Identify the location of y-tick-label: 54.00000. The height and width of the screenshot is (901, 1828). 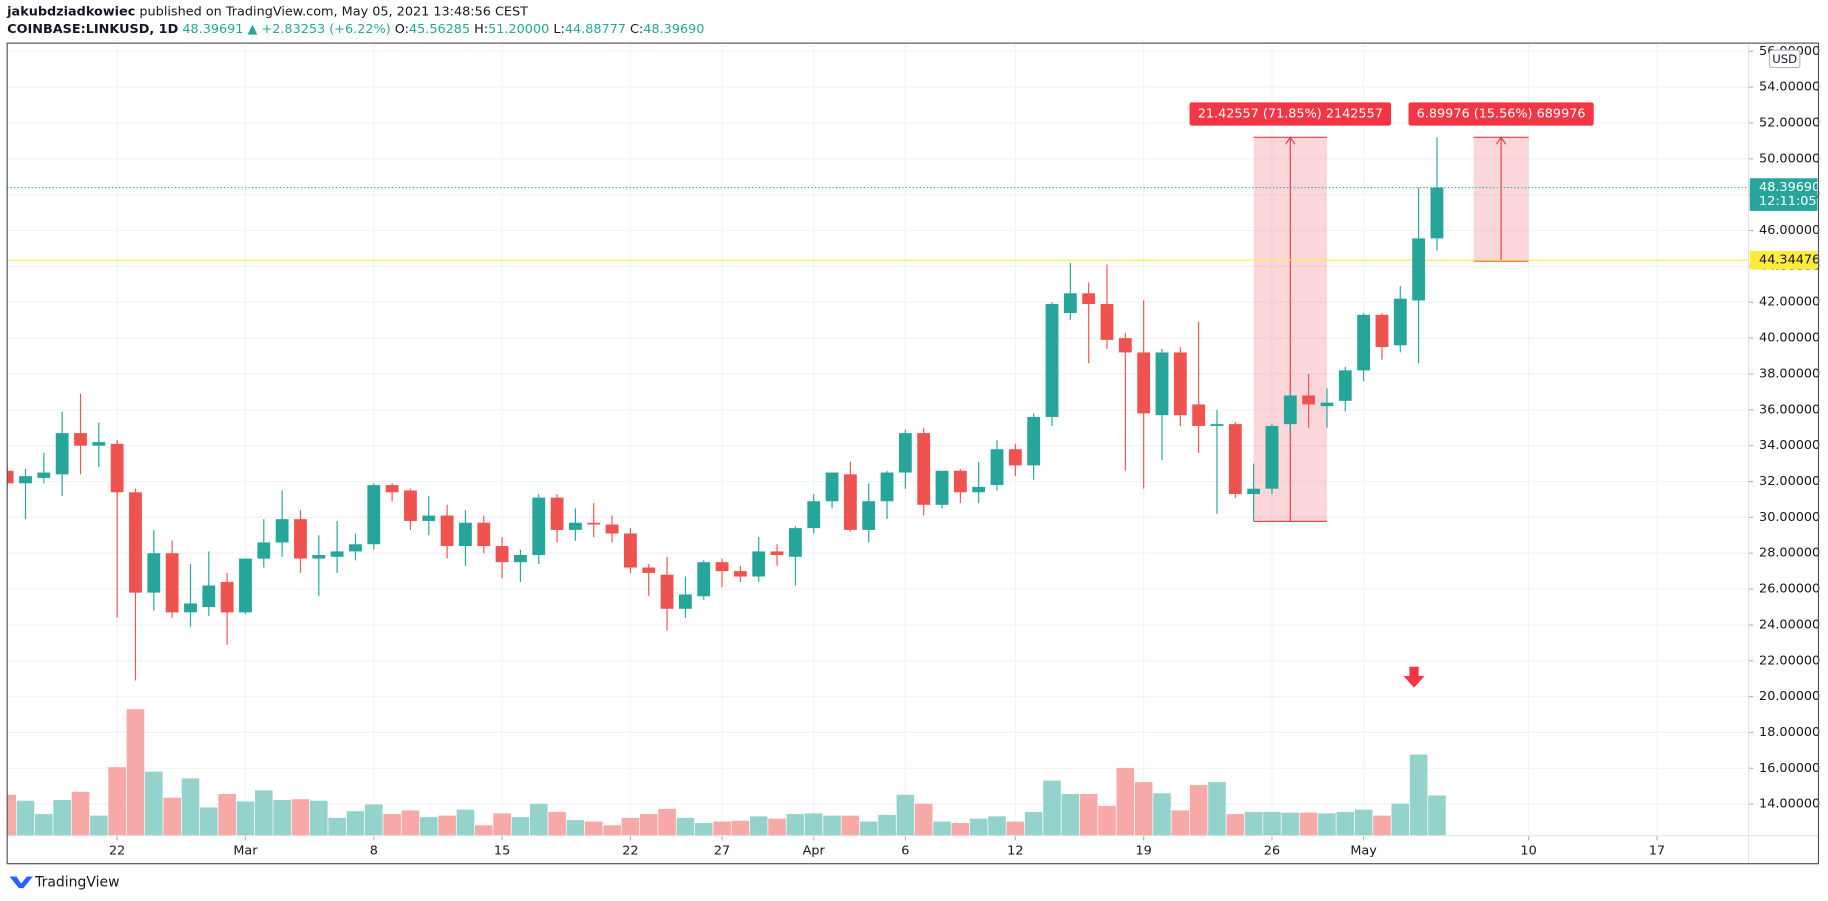
(1789, 87).